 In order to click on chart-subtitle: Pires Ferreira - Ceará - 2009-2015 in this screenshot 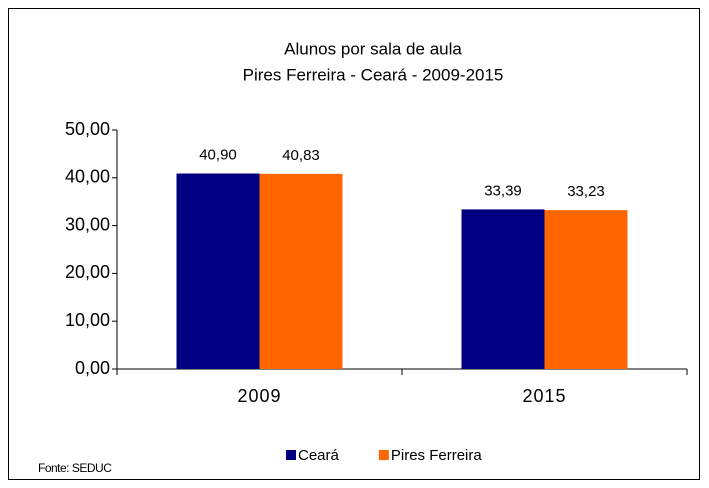, I will do `click(373, 74)`.